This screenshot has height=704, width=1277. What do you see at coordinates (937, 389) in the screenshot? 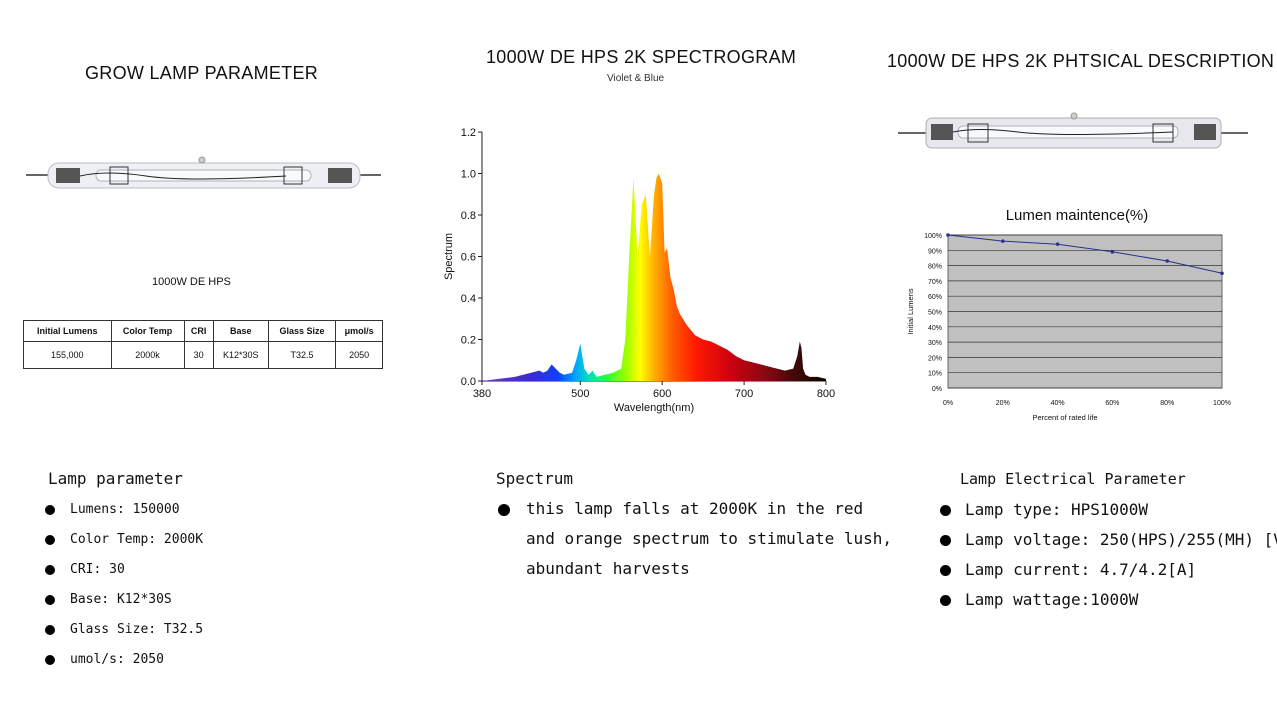
I see `y-tick-label: 0%` at bounding box center [937, 389].